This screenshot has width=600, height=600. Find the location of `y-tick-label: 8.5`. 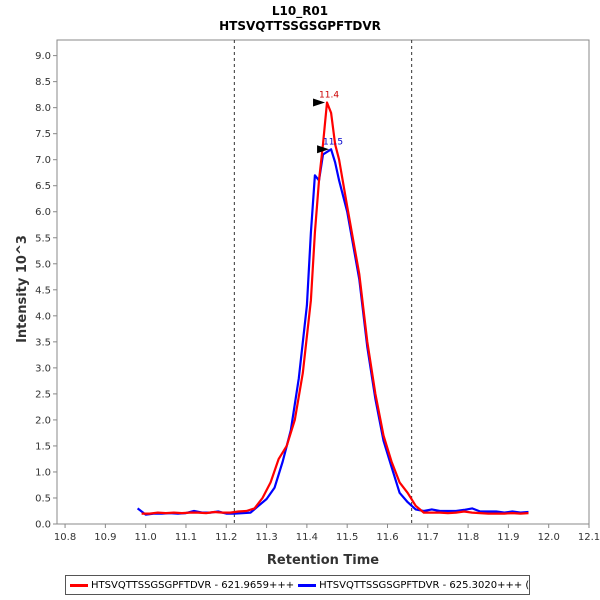

y-tick-label: 8.5 is located at coordinates (43, 82).